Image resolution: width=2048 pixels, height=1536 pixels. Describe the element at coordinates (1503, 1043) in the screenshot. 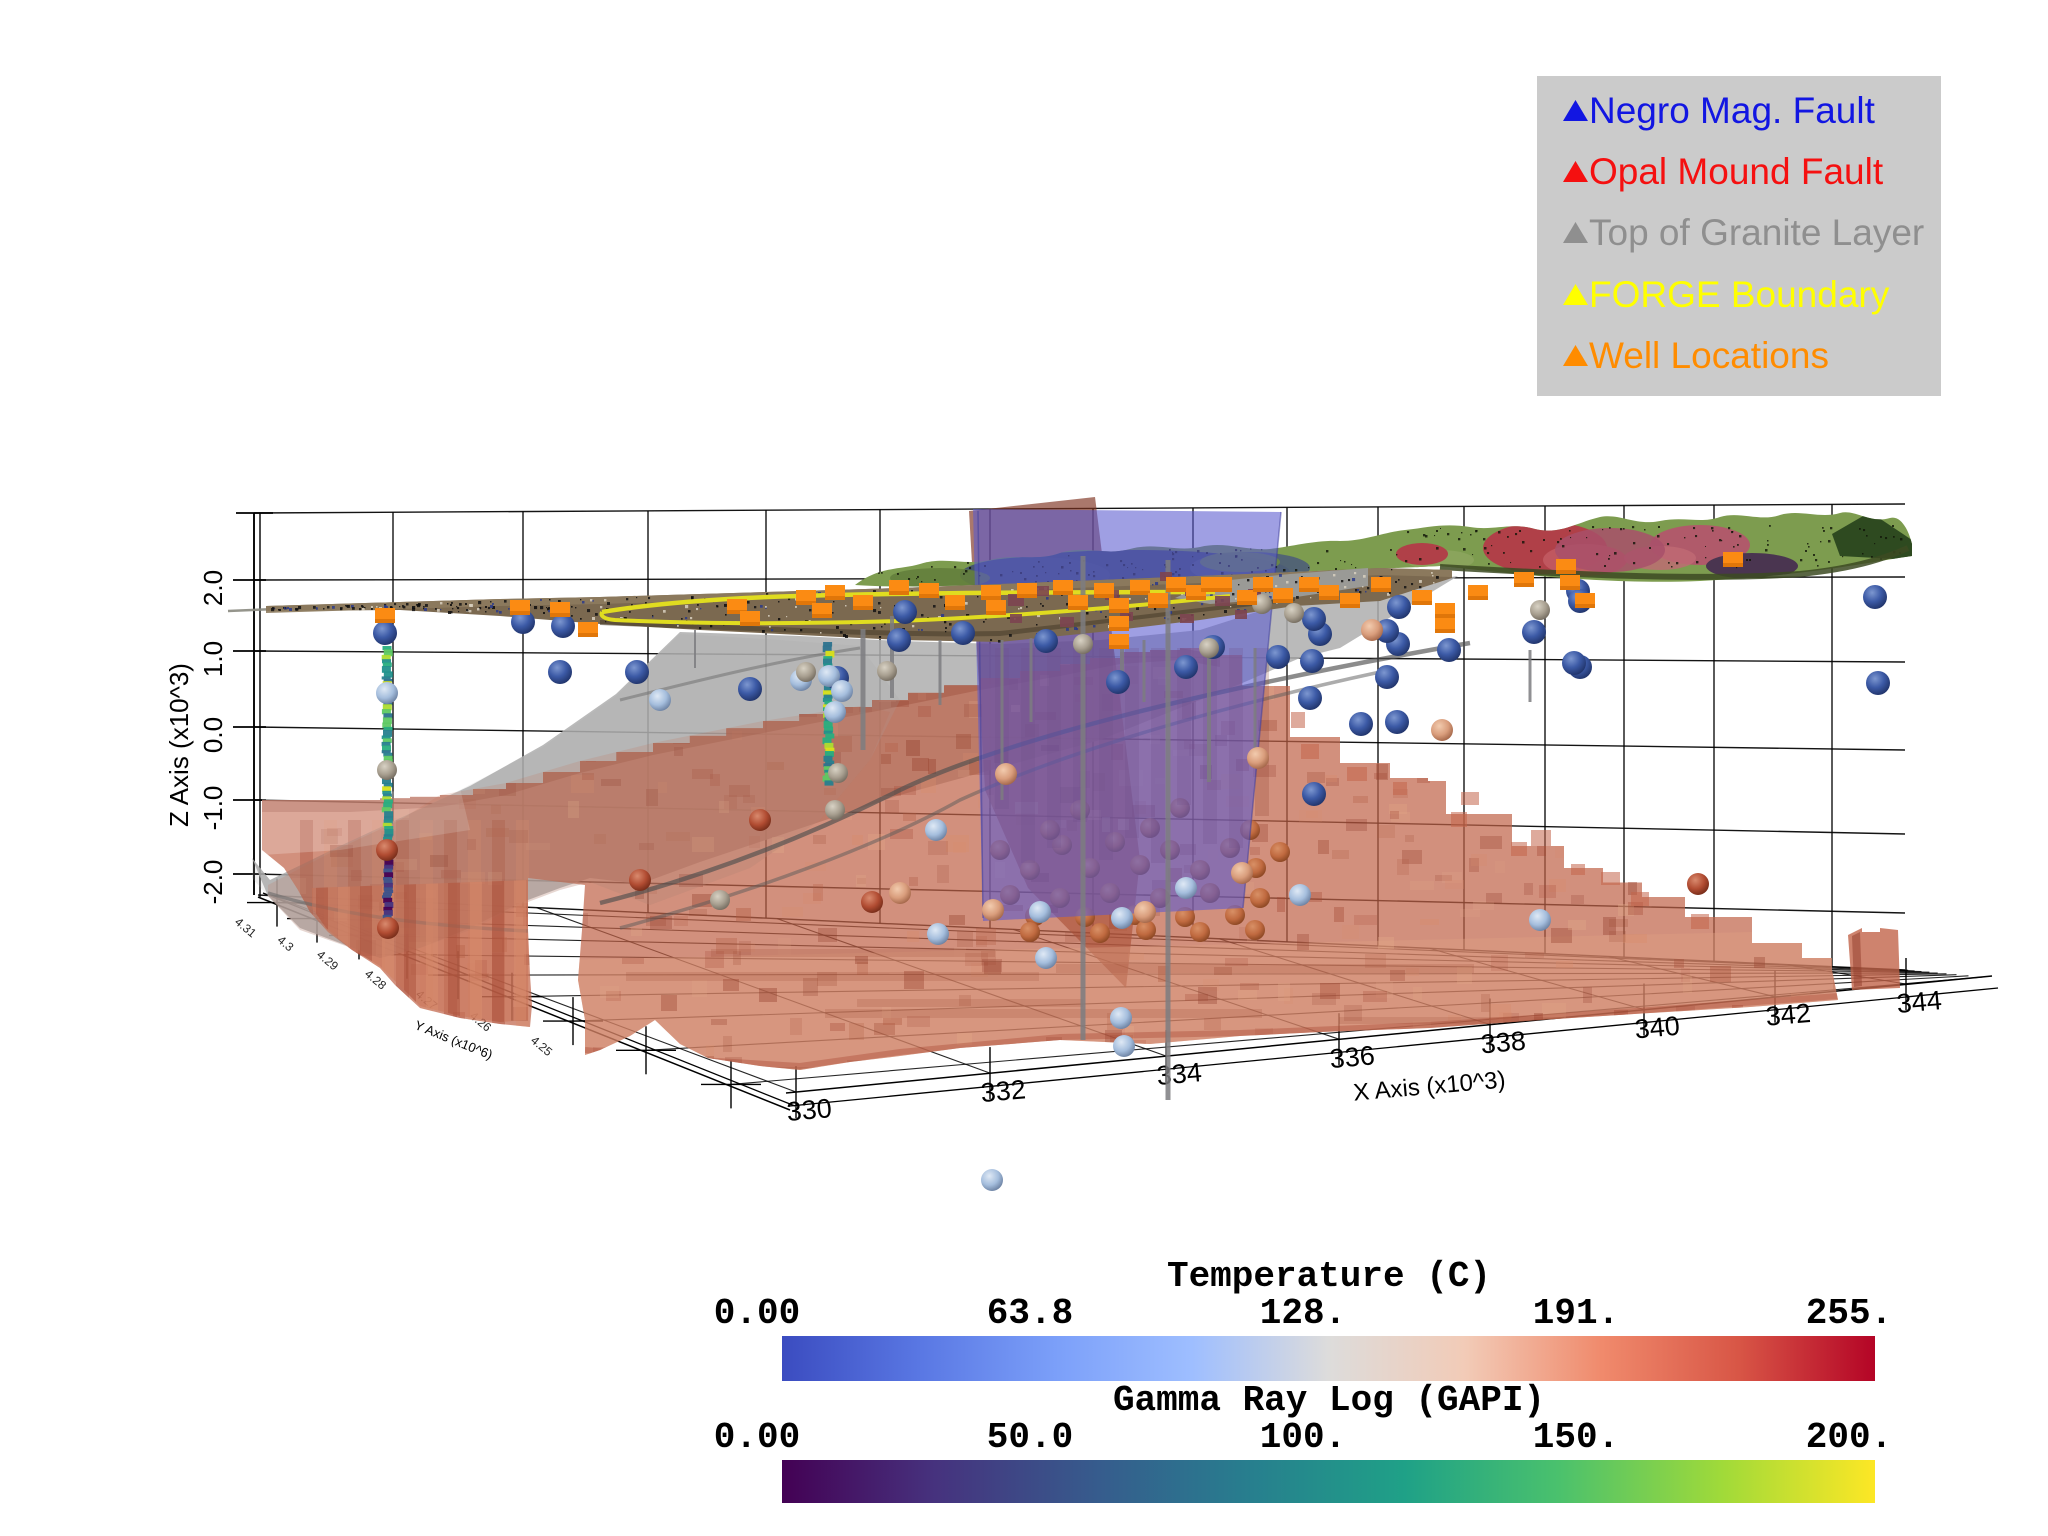

I see `svg-text: 338` at that location.